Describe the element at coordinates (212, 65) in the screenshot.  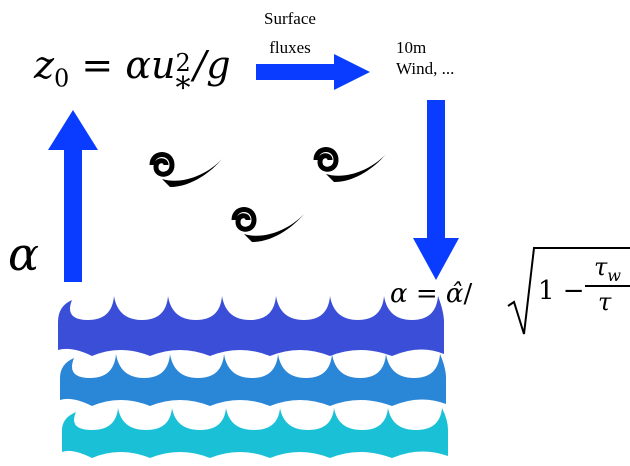
I see `z0-slash-g: /g` at that location.